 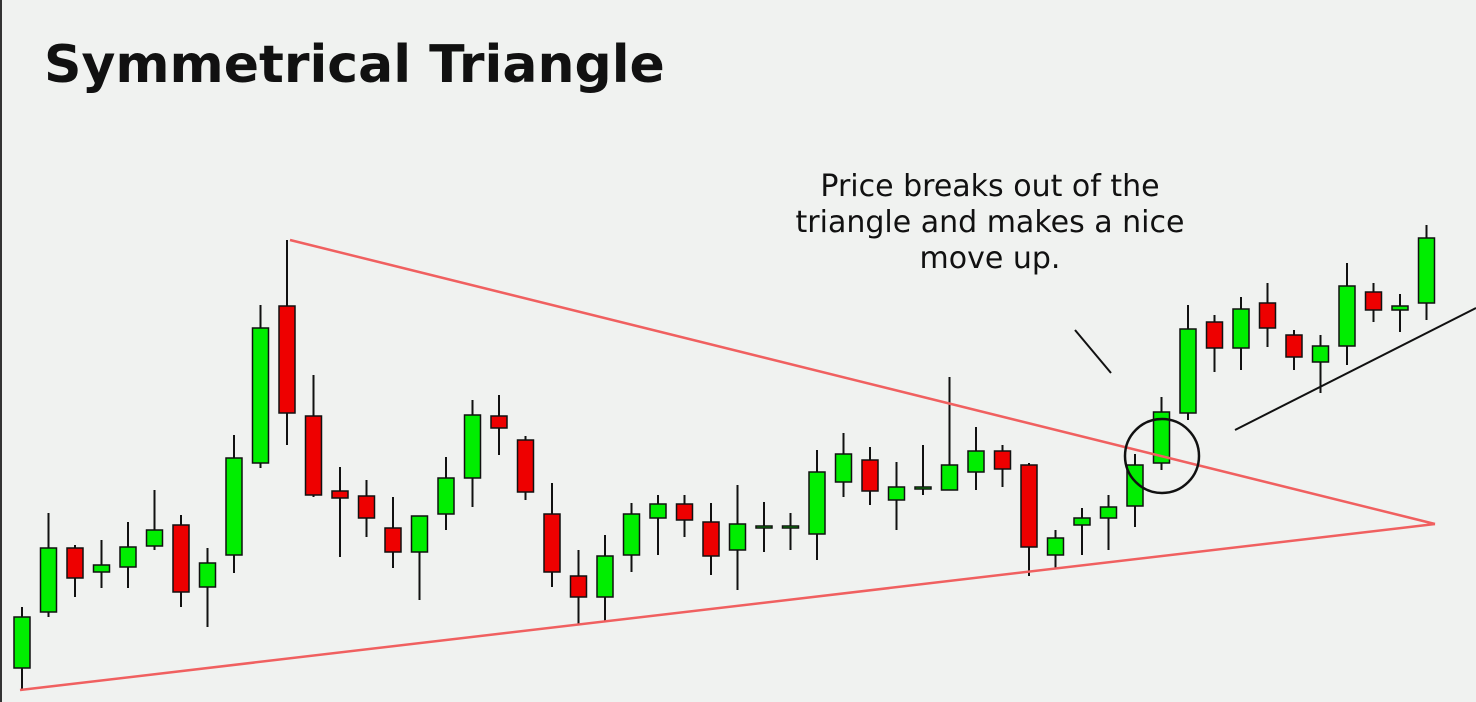 I want to click on annotation-line: move up., so click(x=990, y=258).